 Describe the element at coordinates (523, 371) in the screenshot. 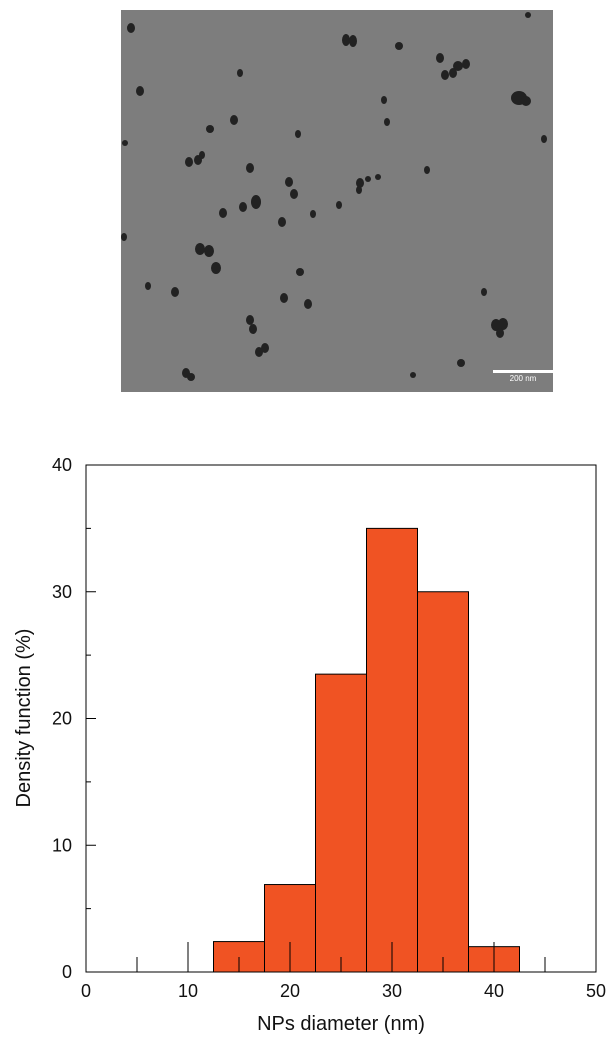

I see `scale-bar` at that location.